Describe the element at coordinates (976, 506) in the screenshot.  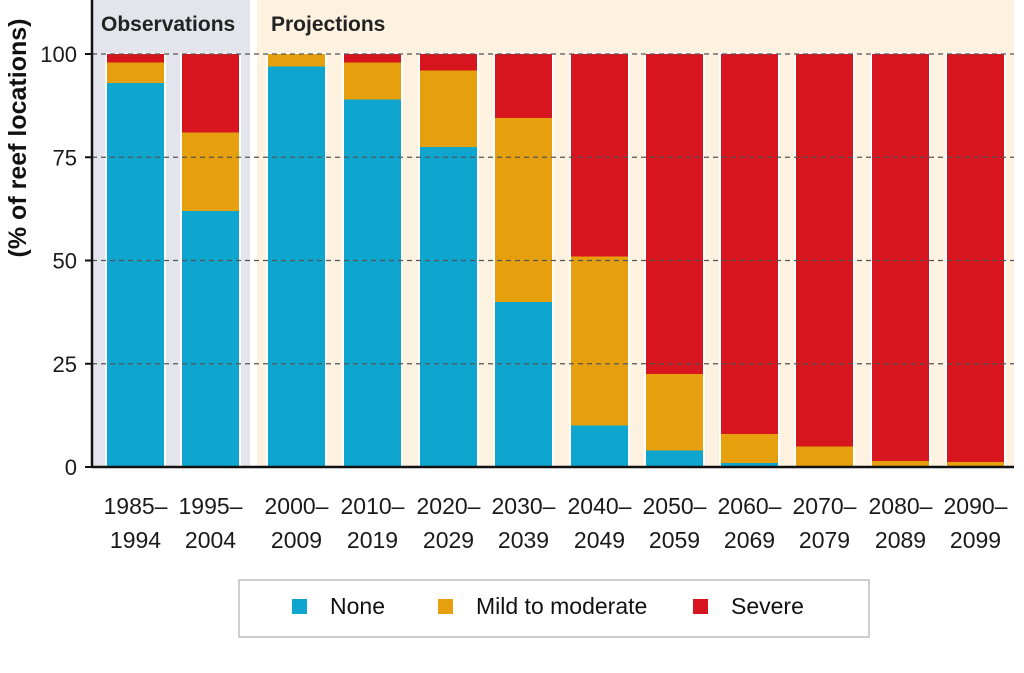
I see `x-category-label-line1: 2090–` at that location.